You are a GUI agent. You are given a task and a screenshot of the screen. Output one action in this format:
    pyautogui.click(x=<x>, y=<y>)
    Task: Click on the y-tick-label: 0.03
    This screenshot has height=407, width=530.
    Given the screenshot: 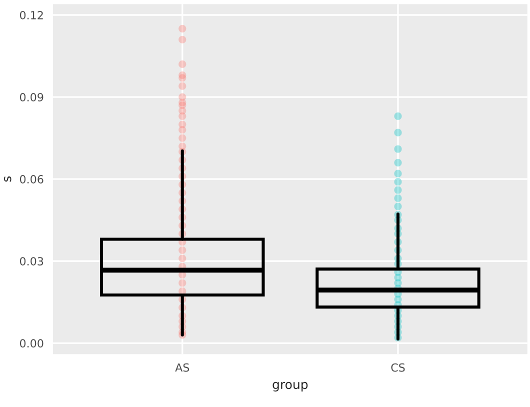 What is the action you would take?
    pyautogui.click(x=32, y=261)
    